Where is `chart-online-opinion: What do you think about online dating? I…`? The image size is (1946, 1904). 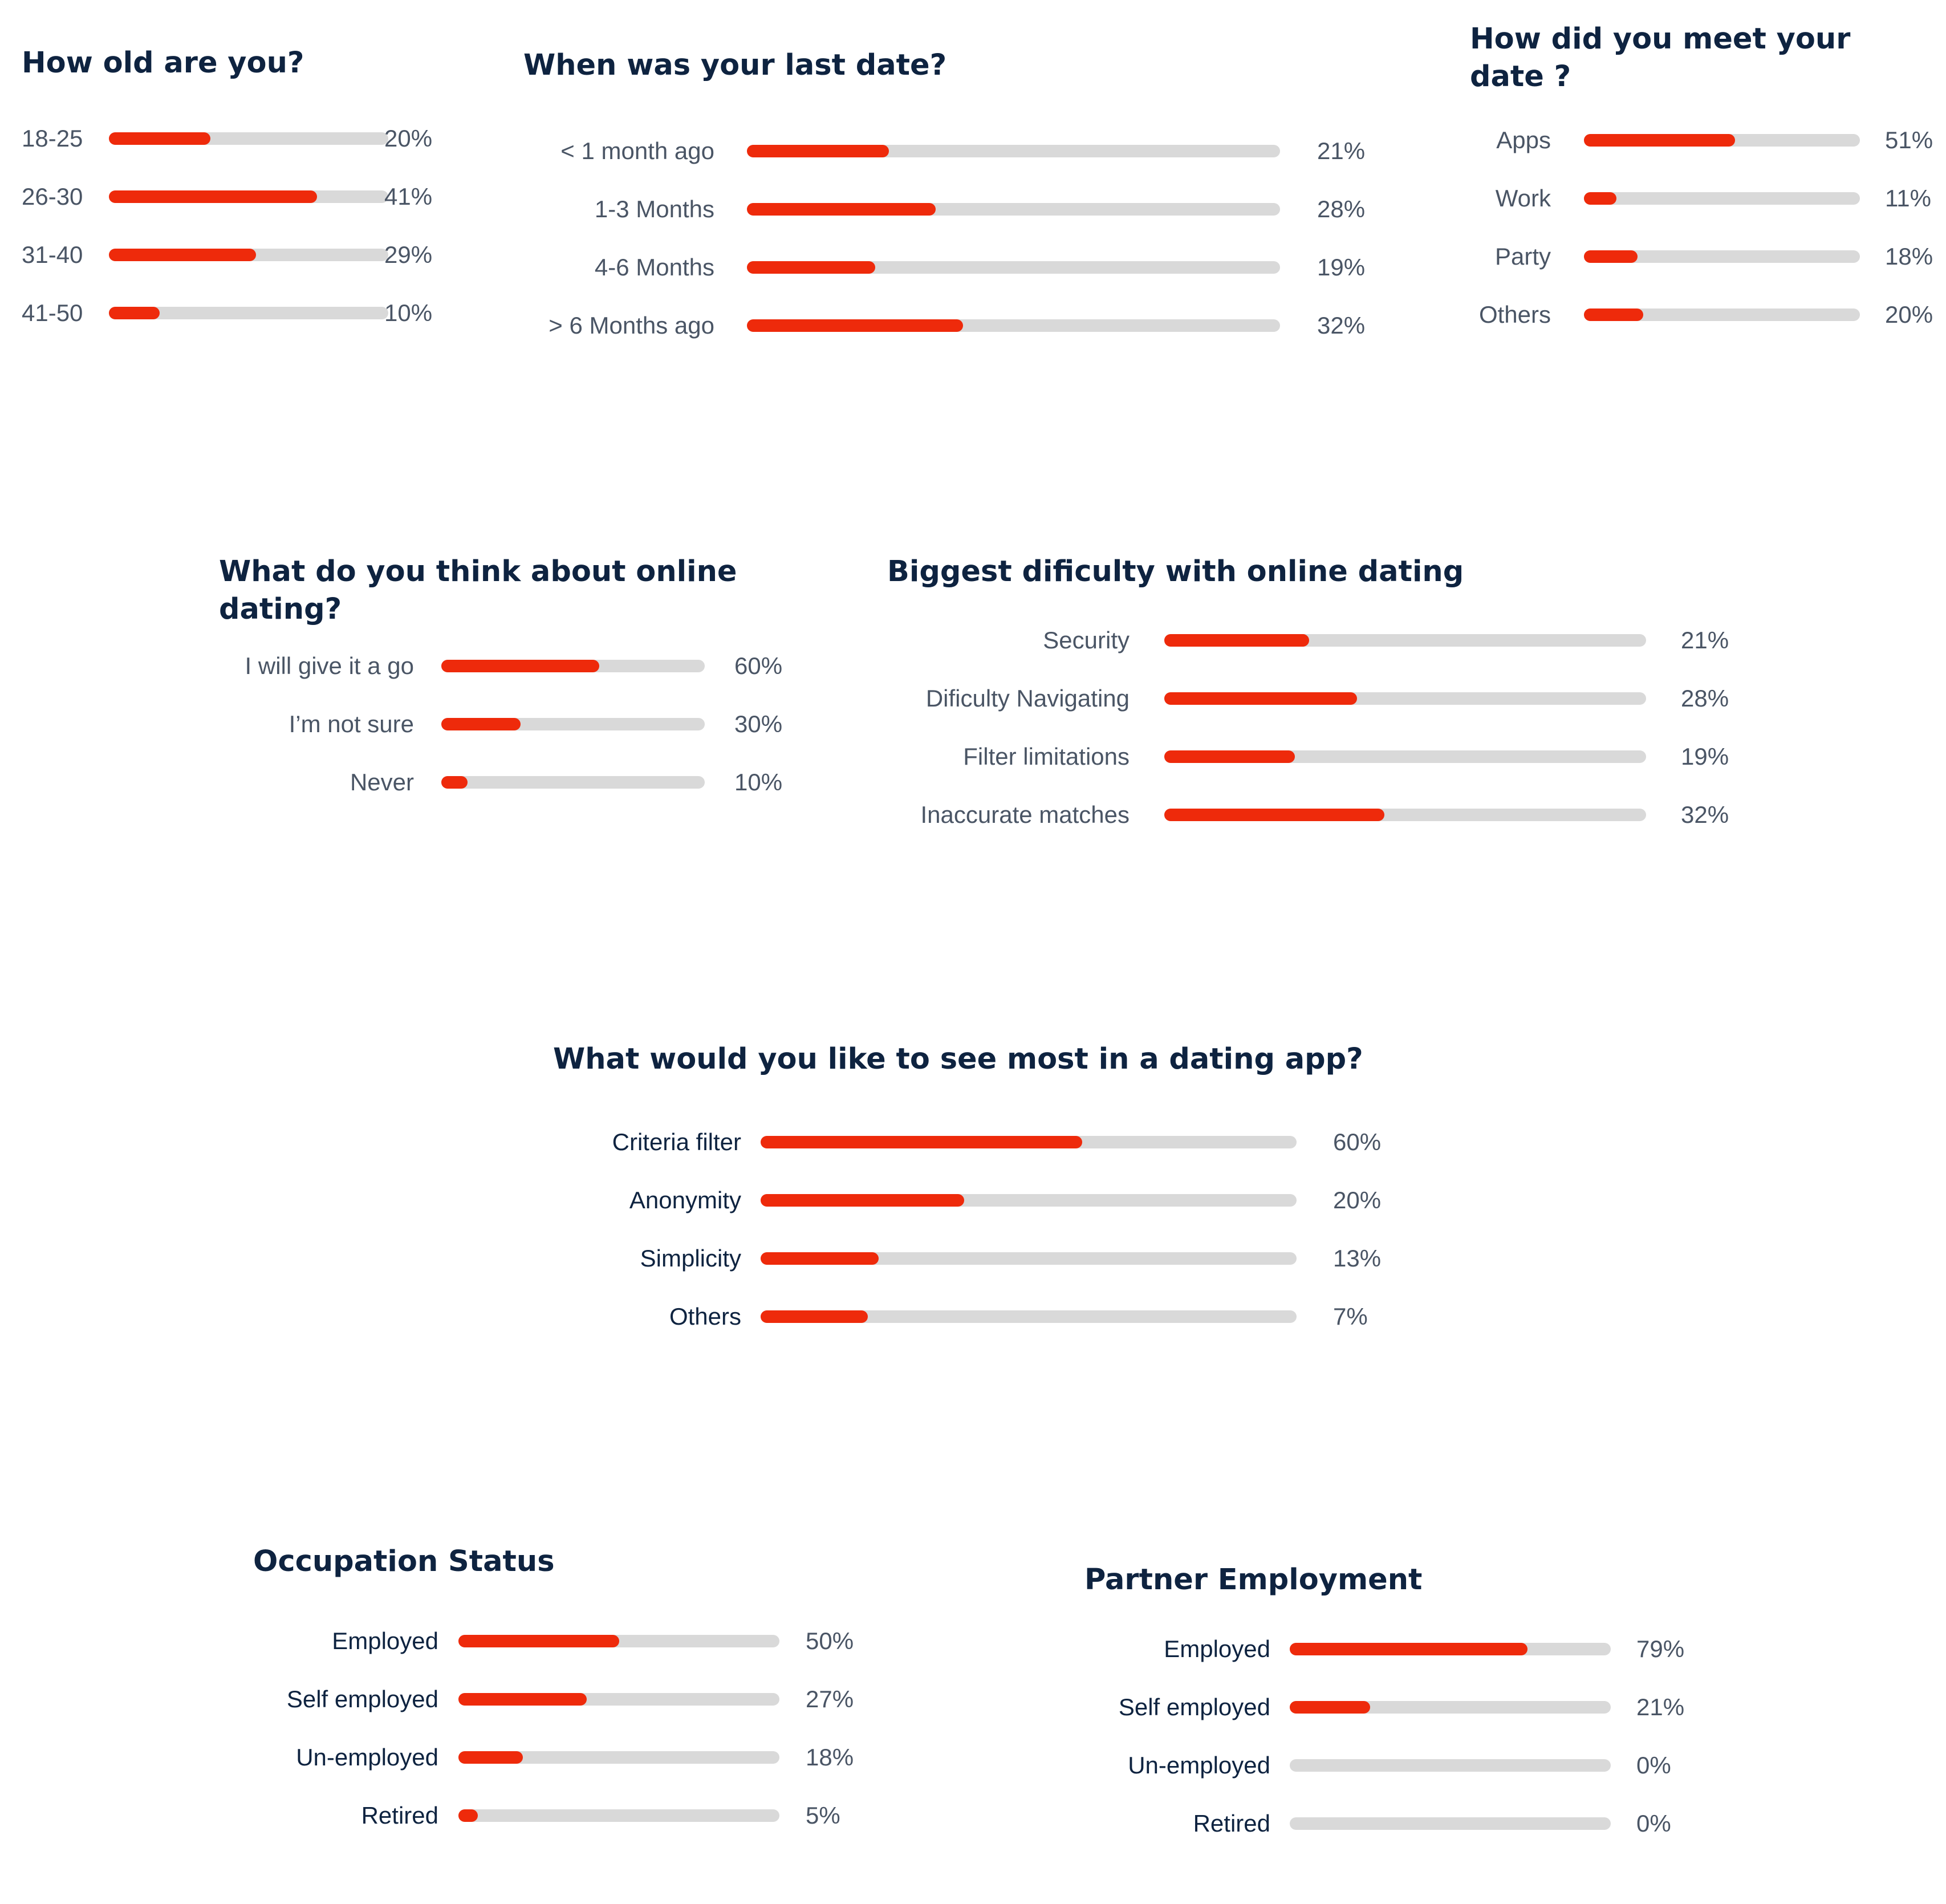 chart-online-opinion: What do you think about online dating? I… is located at coordinates (521, 695).